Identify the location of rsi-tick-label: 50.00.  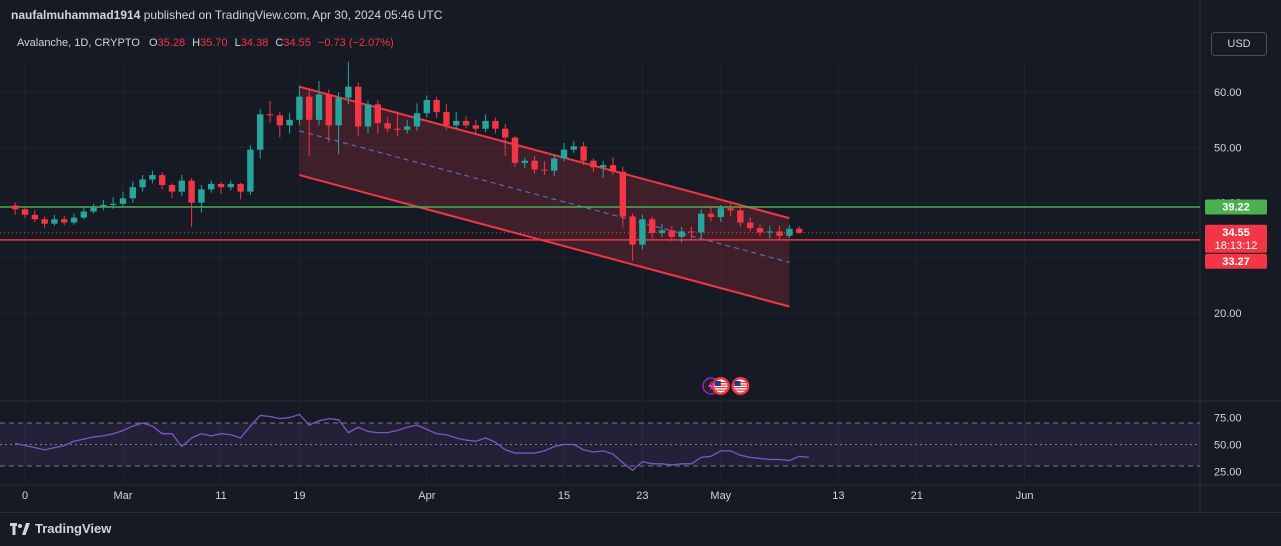
(1228, 445).